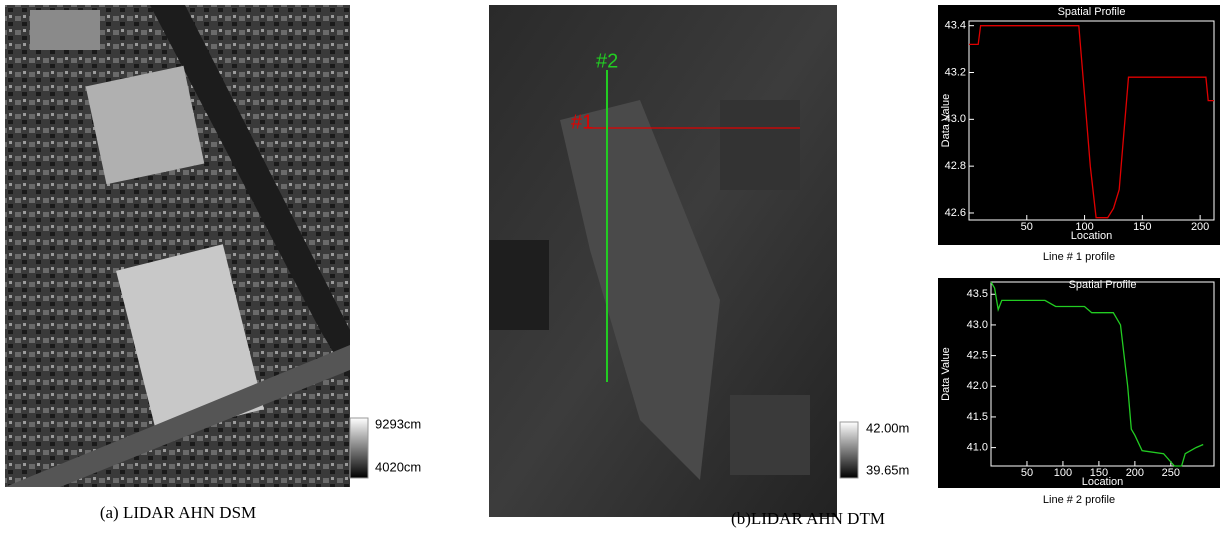 Image resolution: width=1225 pixels, height=540 pixels. What do you see at coordinates (887, 469) in the screenshot?
I see `colorbar-label: 39.65m` at bounding box center [887, 469].